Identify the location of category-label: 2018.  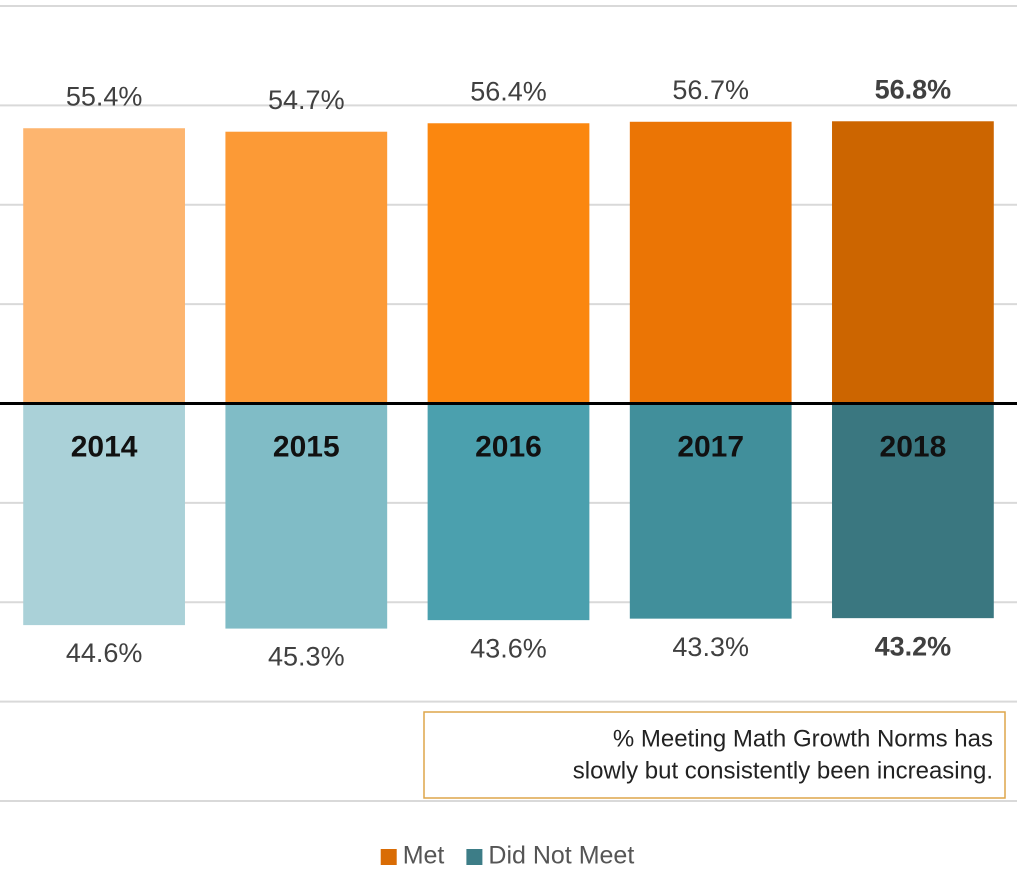
(913, 446).